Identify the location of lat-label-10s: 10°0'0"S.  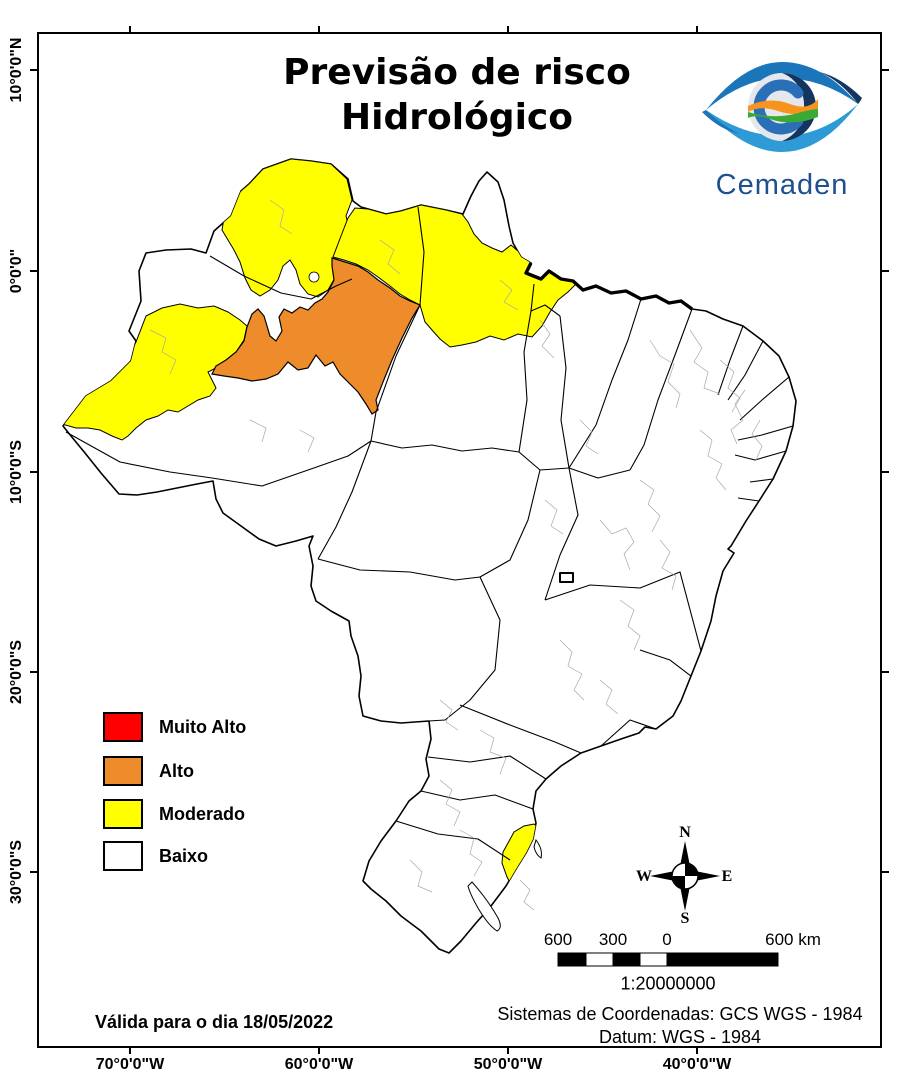
(16, 472).